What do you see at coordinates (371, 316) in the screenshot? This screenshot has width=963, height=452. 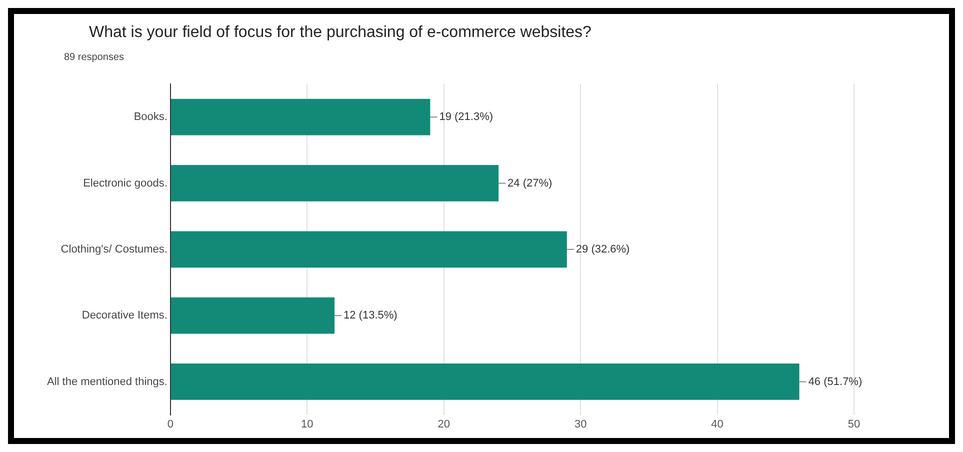 I see `data-label: 12 (13.5%)` at bounding box center [371, 316].